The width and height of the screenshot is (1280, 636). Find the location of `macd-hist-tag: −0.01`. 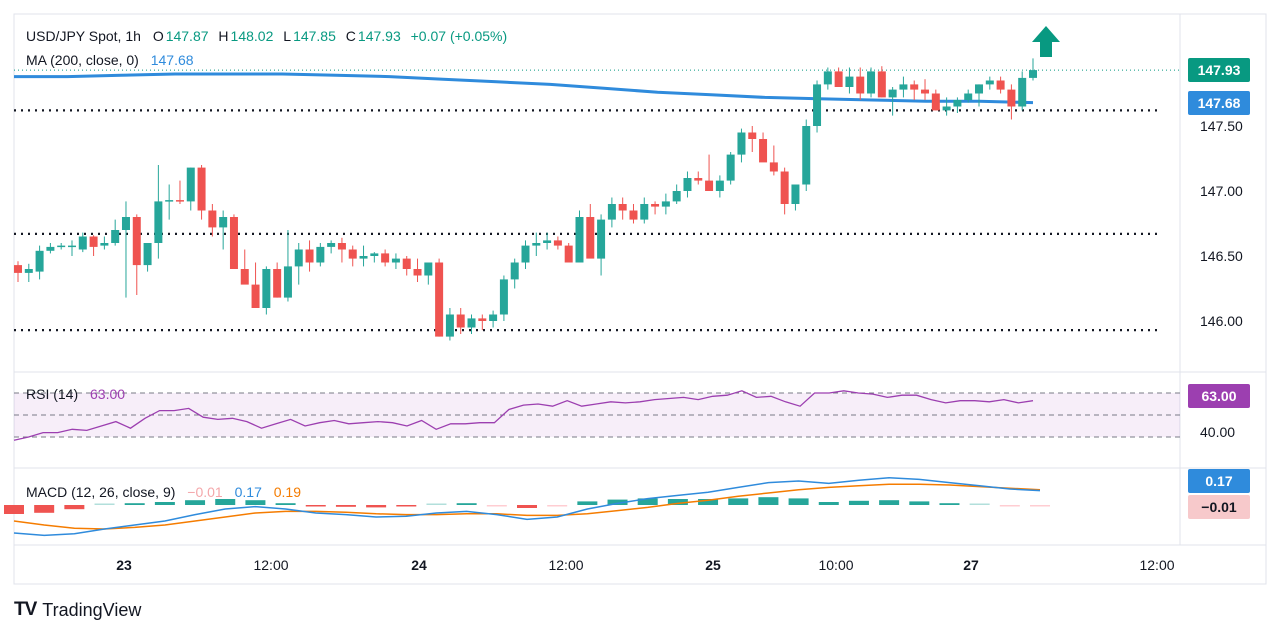

macd-hist-tag: −0.01 is located at coordinates (1219, 507).